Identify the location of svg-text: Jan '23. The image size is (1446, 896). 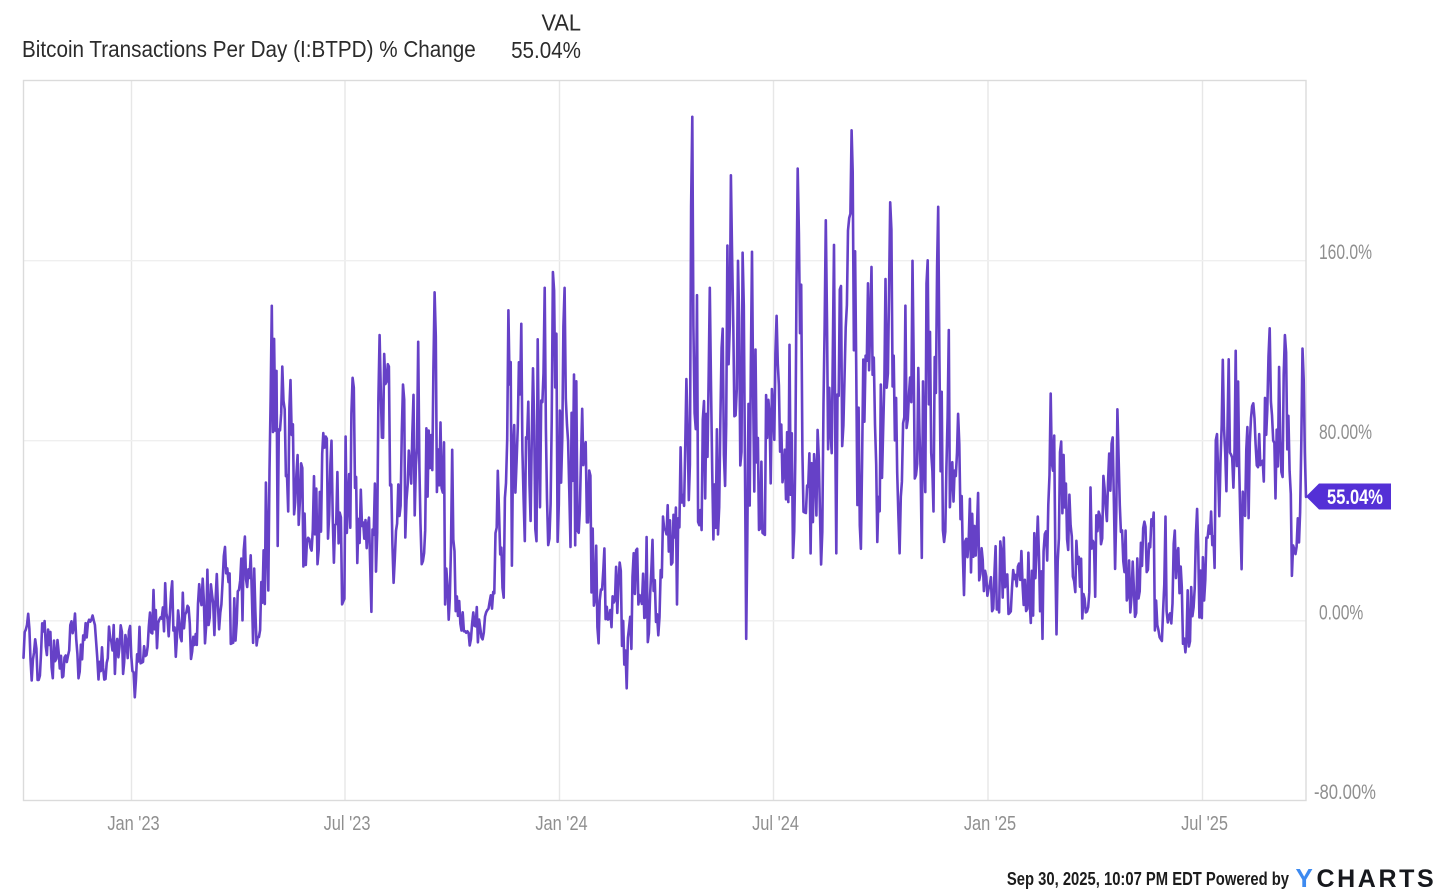
(133, 822).